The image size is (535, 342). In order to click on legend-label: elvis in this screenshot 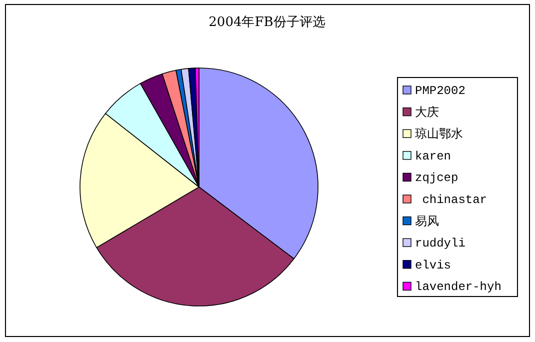, I will do `click(433, 265)`.